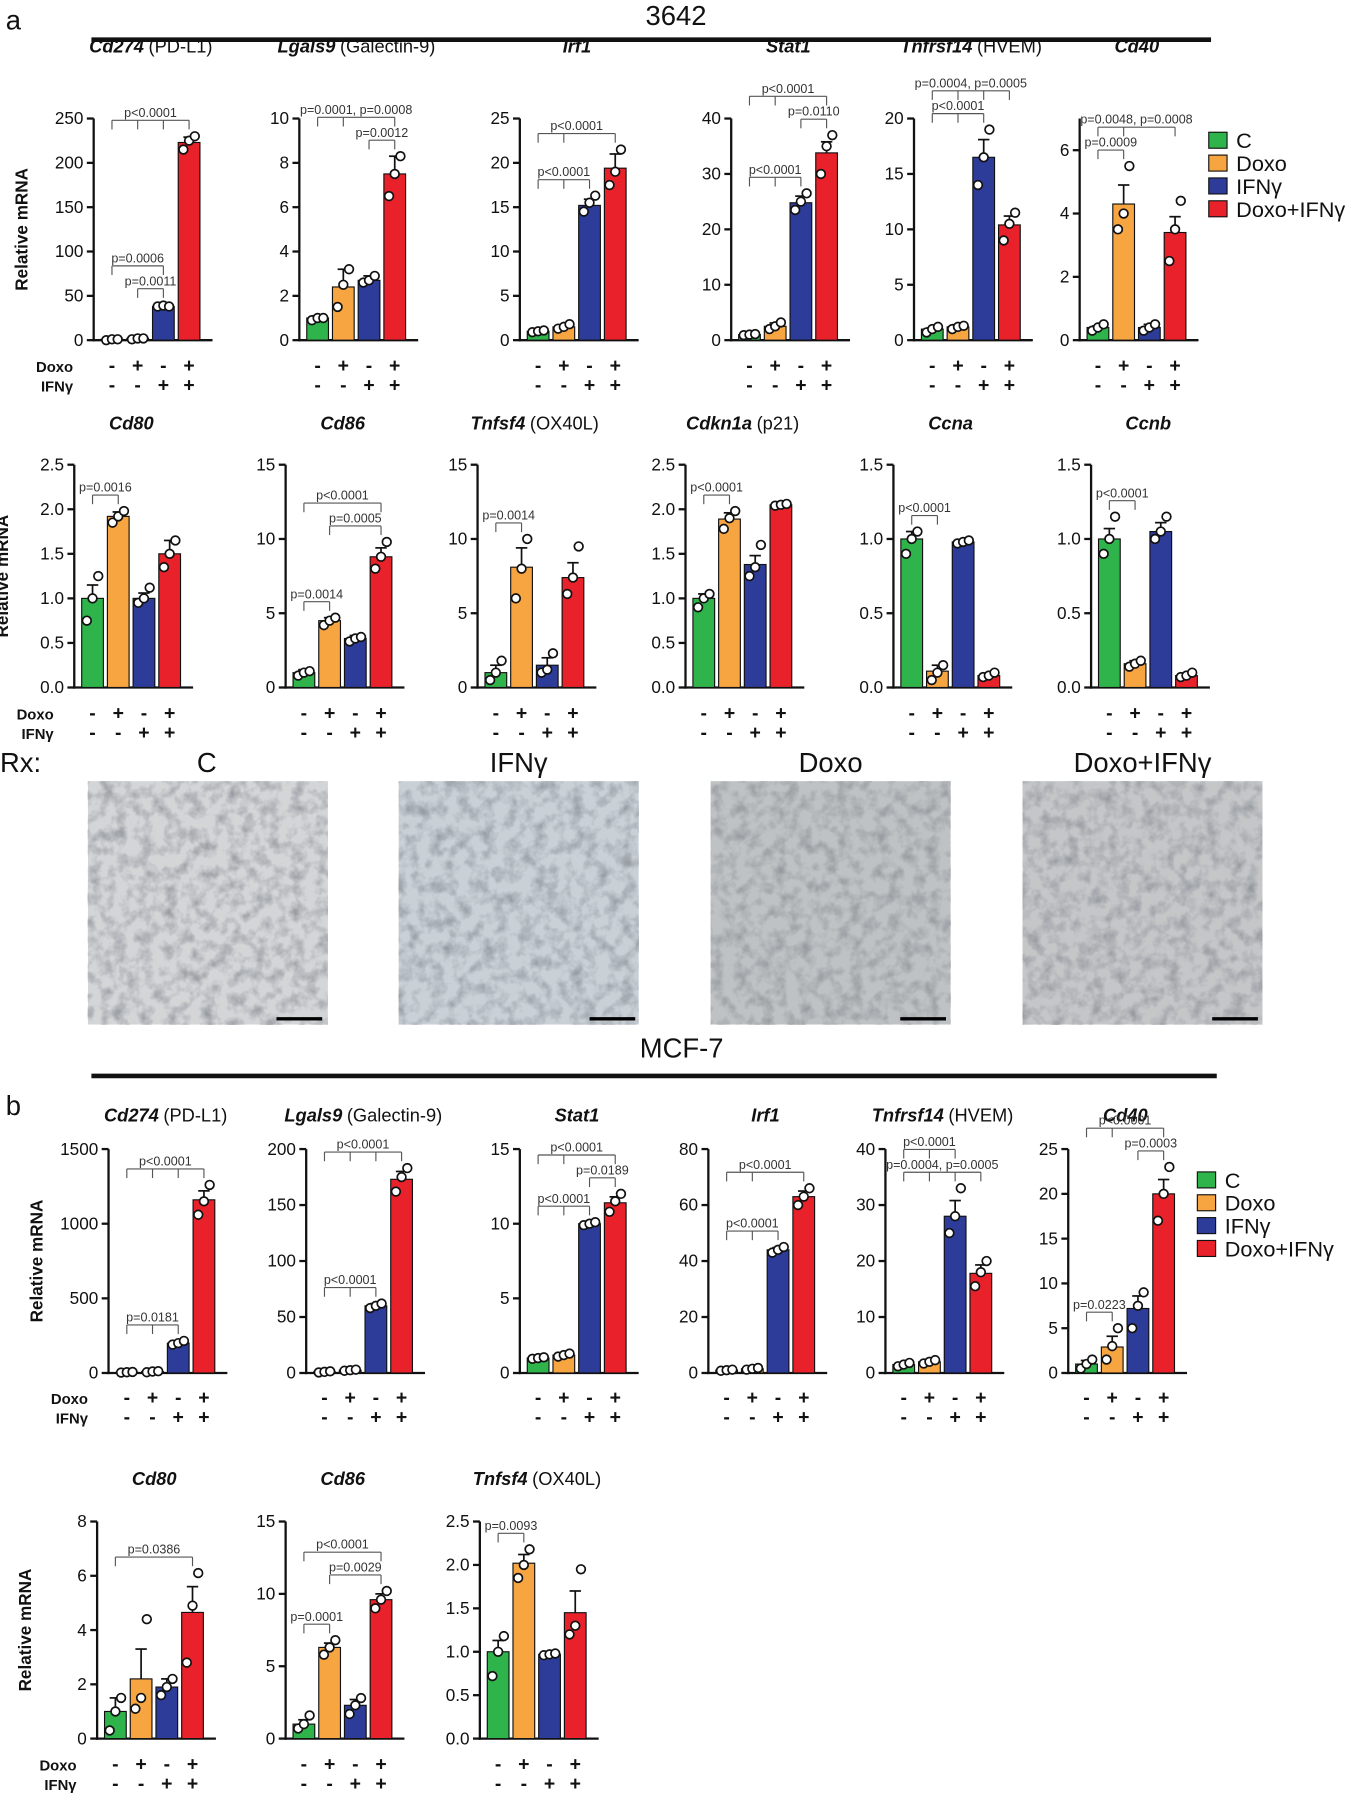 The image size is (1371, 1800). Describe the element at coordinates (137, 258) in the screenshot. I see `p-value: p=0.0006` at that location.